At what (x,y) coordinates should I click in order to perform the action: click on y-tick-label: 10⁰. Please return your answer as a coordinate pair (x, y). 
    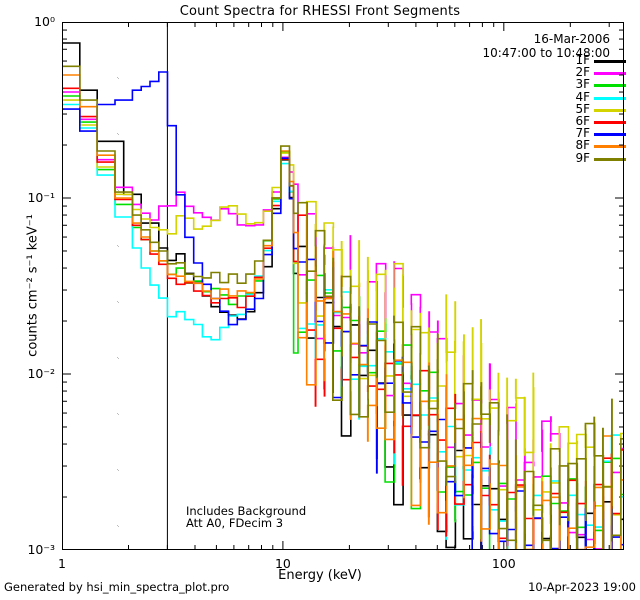
    Looking at the image, I should click on (44, 21).